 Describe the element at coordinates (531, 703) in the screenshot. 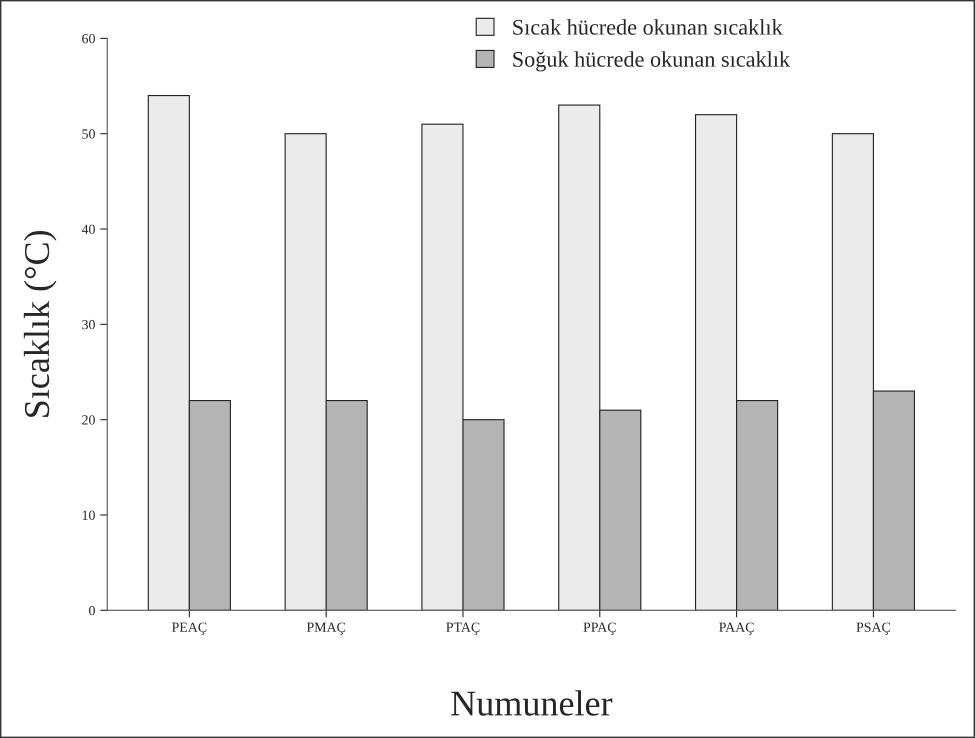

I see `x-axis-title: Numuneler` at that location.